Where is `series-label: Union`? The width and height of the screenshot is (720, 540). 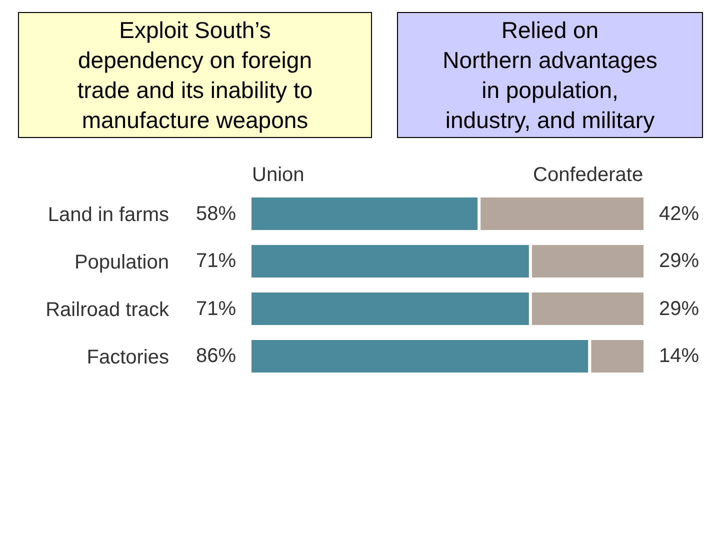 series-label: Union is located at coordinates (278, 175).